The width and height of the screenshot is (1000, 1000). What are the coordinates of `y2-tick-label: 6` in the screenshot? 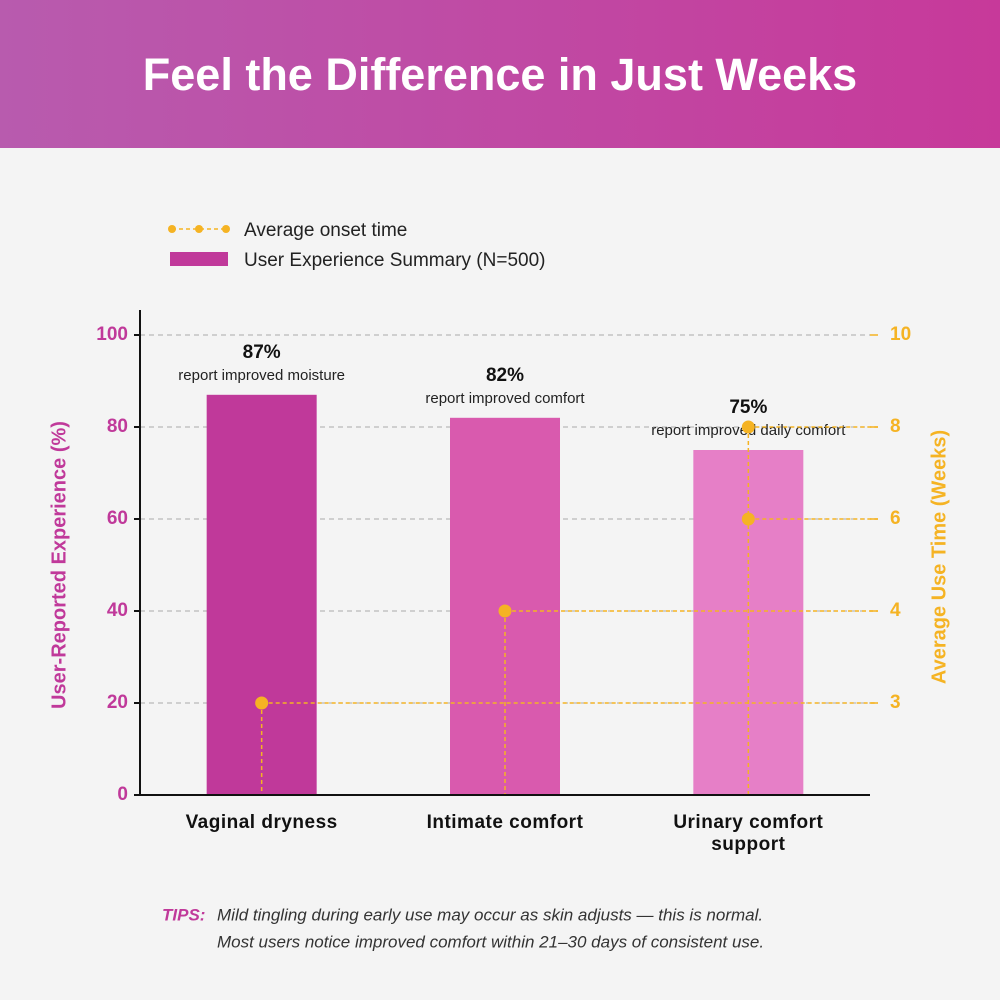 It's located at (895, 518).